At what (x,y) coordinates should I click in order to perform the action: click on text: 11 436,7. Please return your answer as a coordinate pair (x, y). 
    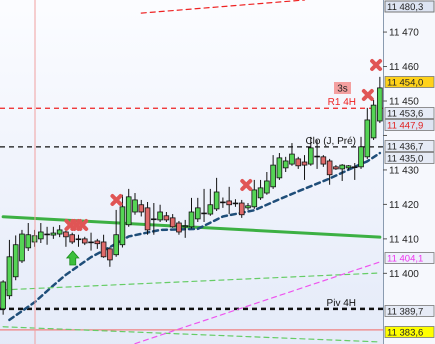
    Looking at the image, I should click on (405, 146).